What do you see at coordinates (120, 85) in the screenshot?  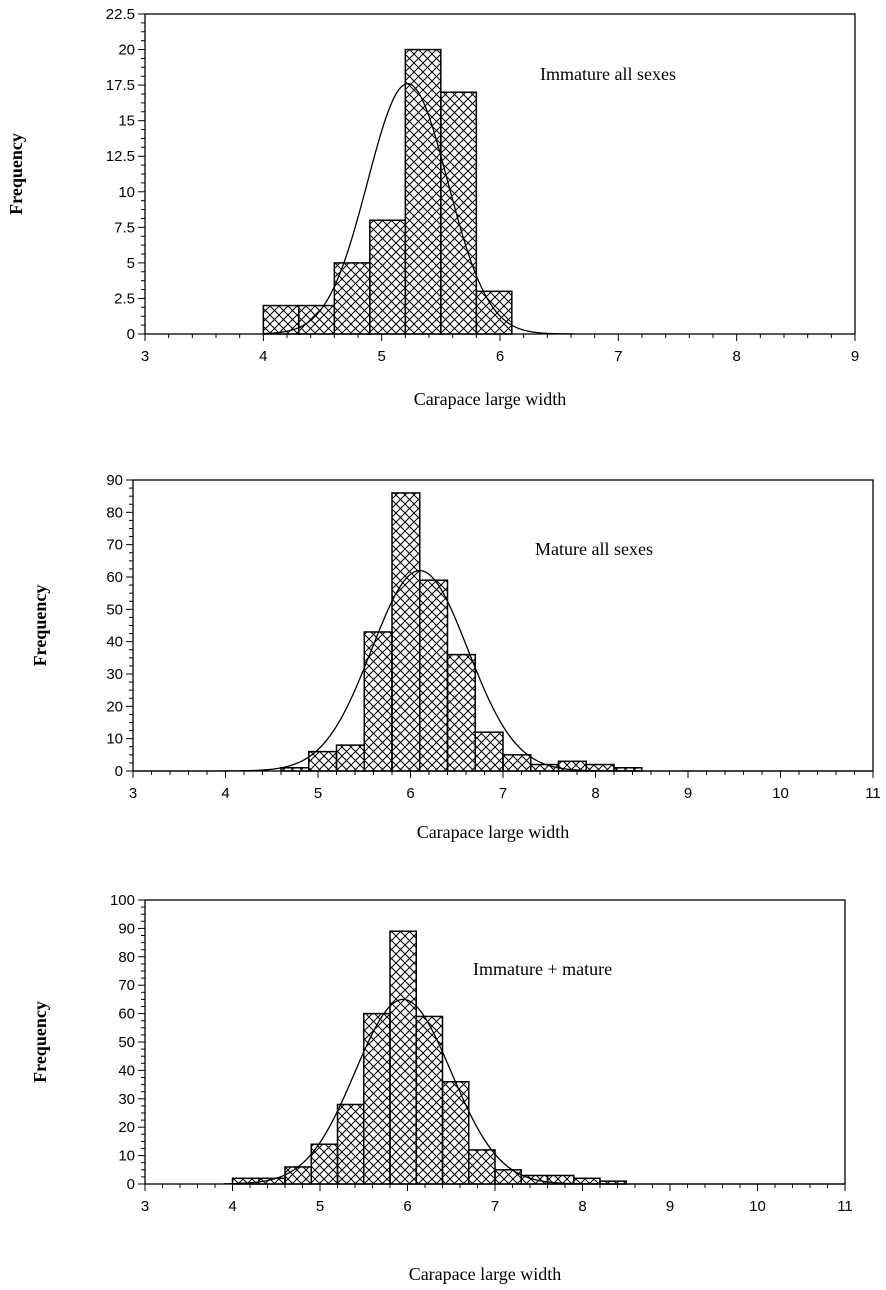 I see `y-tick-label: 17.5` at bounding box center [120, 85].